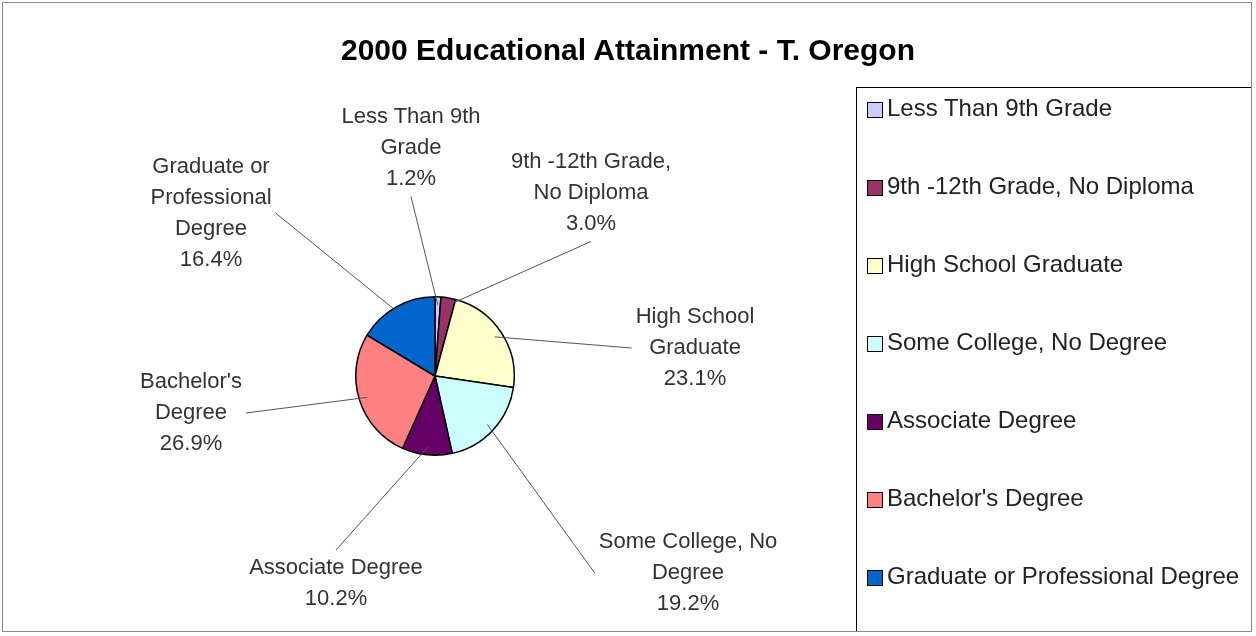  What do you see at coordinates (985, 498) in the screenshot?
I see `legend-label: Bachelor's Degree` at bounding box center [985, 498].